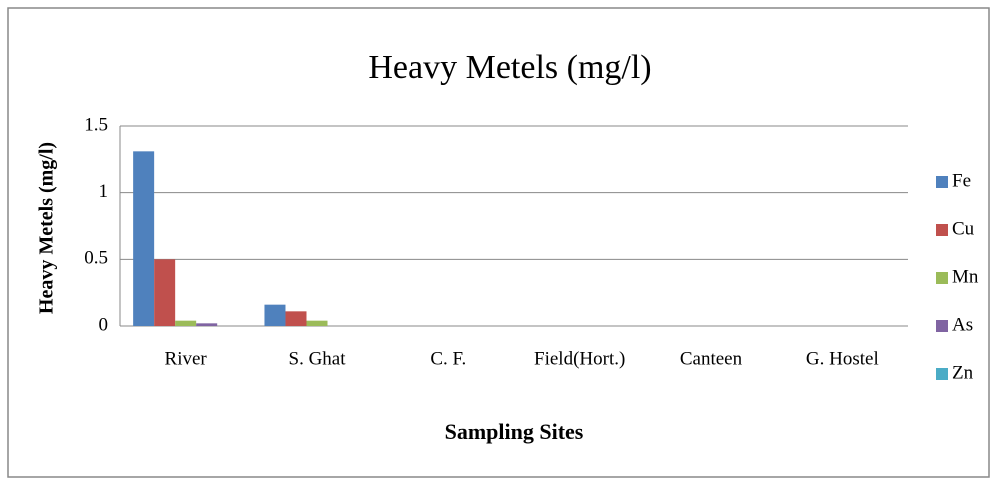  Describe the element at coordinates (963, 372) in the screenshot. I see `legend-label: Zn` at that location.